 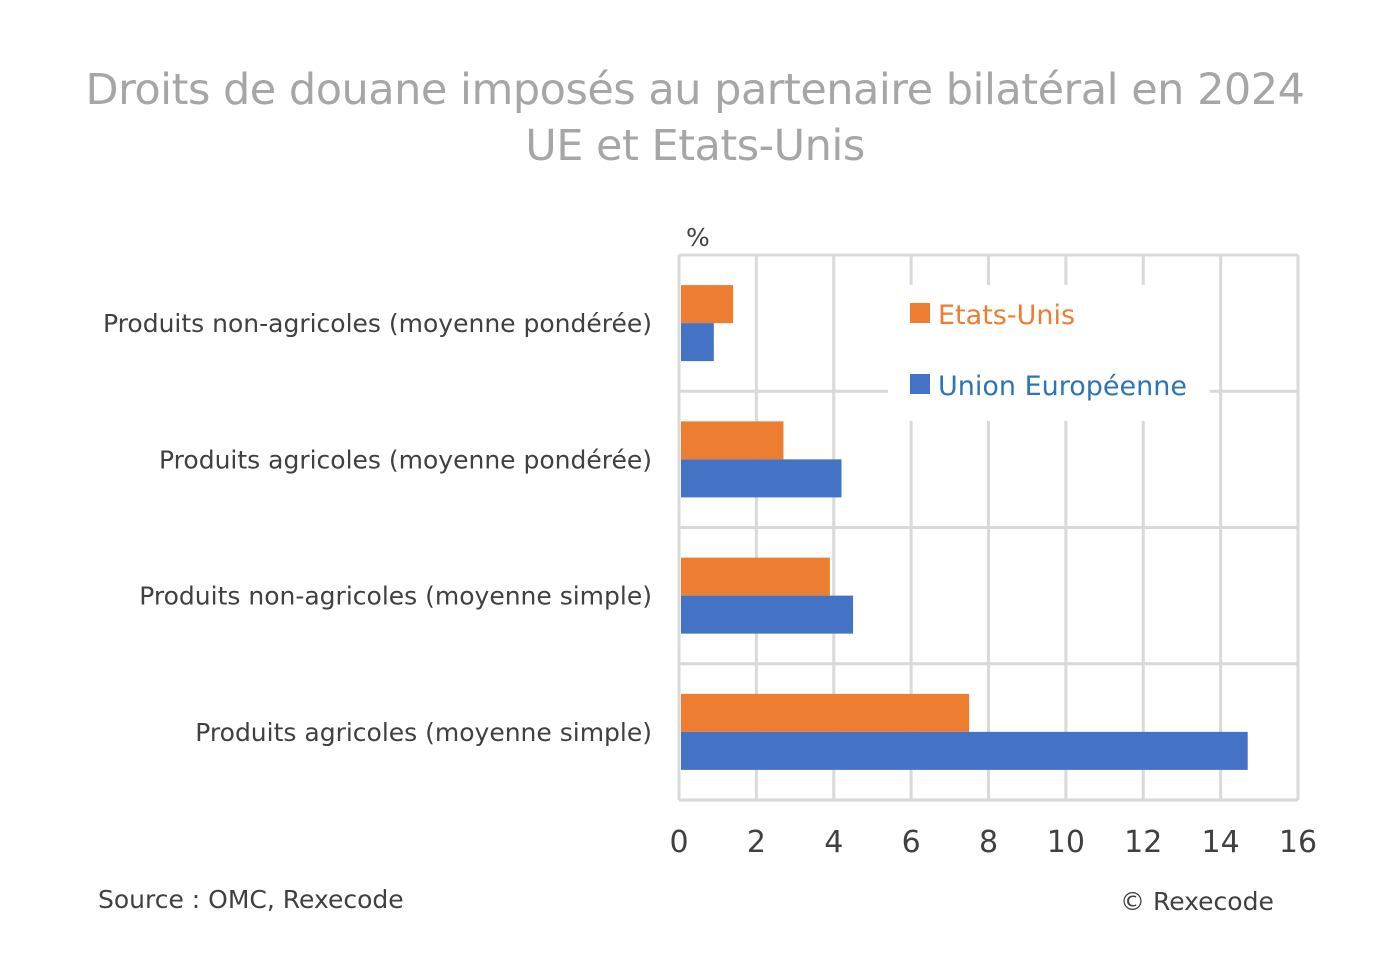 What do you see at coordinates (1221, 842) in the screenshot?
I see `x-tick-label: 14` at bounding box center [1221, 842].